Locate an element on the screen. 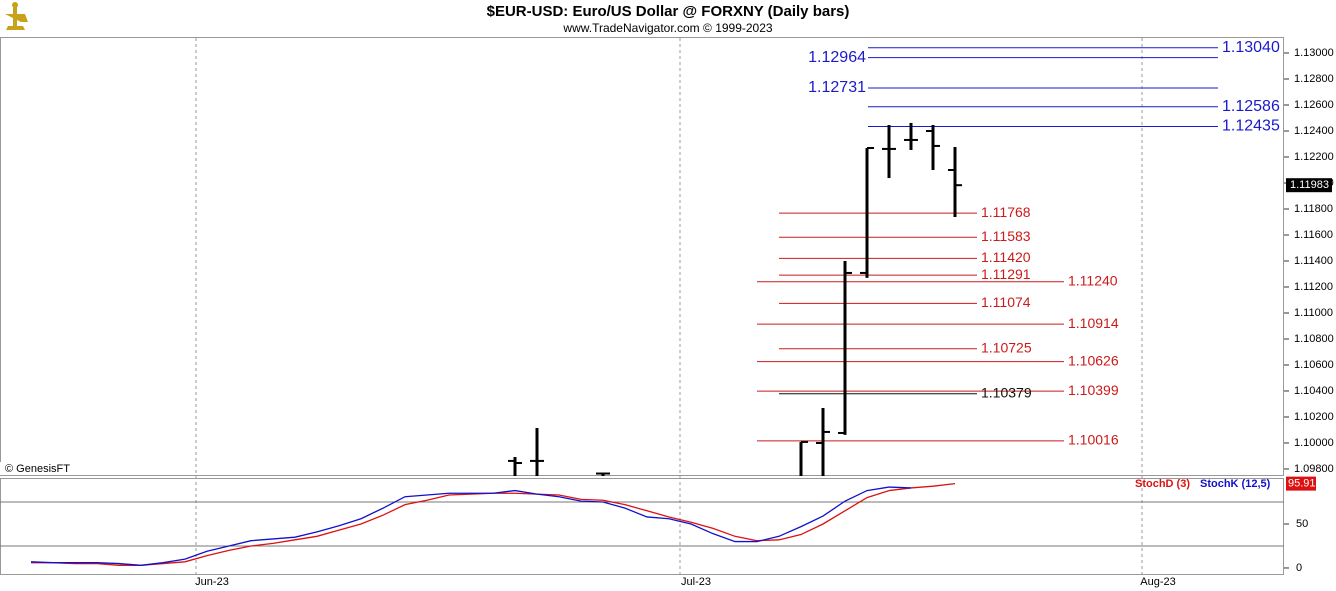  annotation-bg is located at coordinates (36, 468).